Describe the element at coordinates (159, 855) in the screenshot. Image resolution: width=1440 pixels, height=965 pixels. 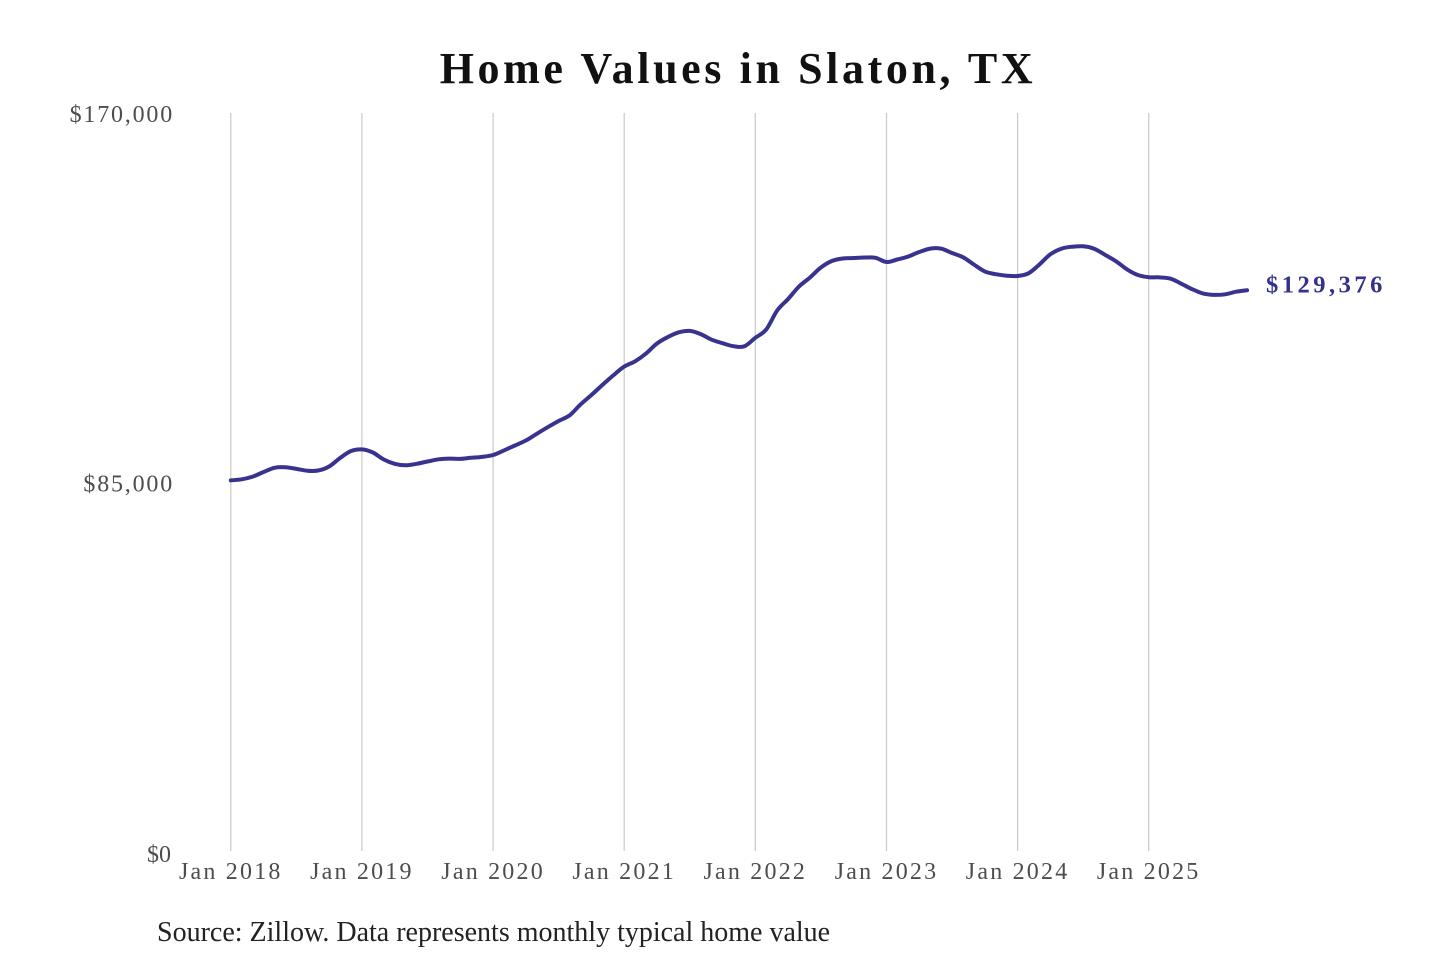
I see `svg-text: $0` at that location.